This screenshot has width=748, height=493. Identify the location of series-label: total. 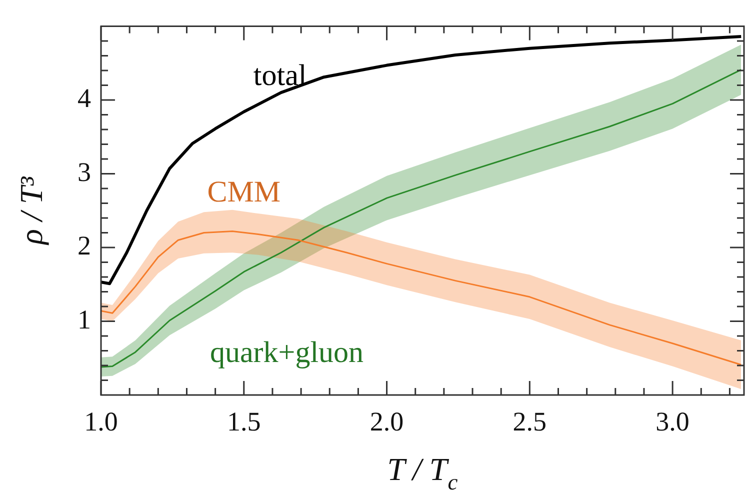
(280, 75).